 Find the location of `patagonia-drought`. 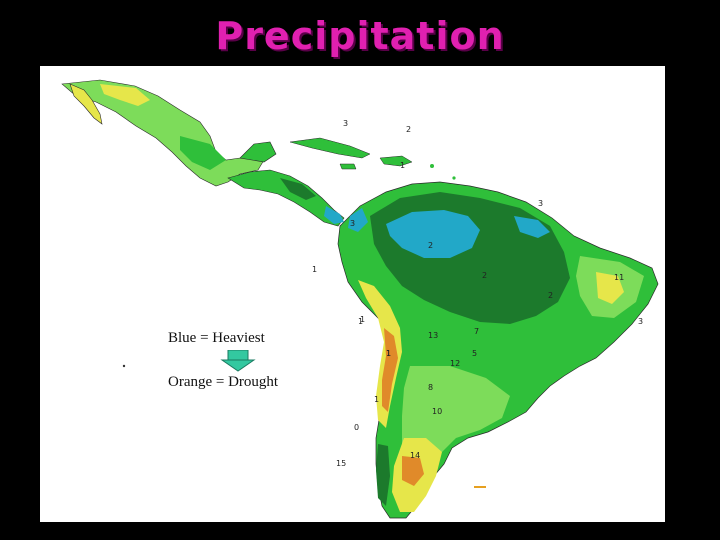

patagonia-drought is located at coordinates (413, 471).